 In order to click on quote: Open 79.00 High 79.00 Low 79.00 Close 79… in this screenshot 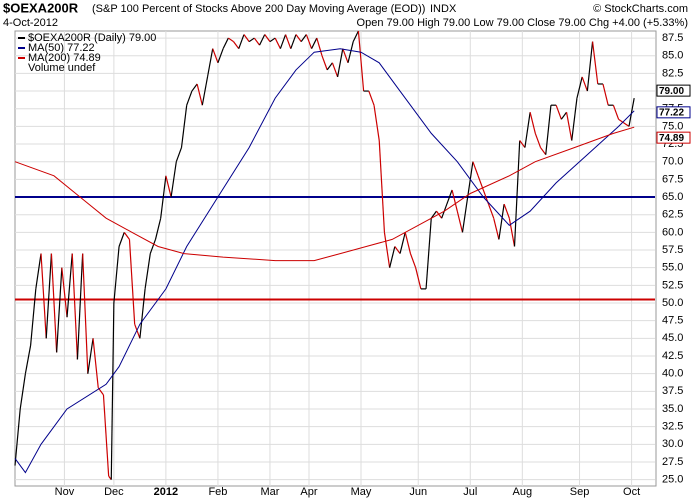, I will do `click(522, 23)`.